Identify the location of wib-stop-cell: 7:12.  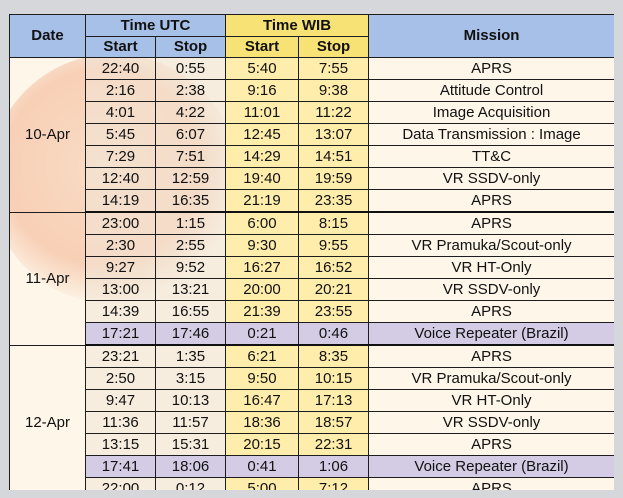
(334, 483).